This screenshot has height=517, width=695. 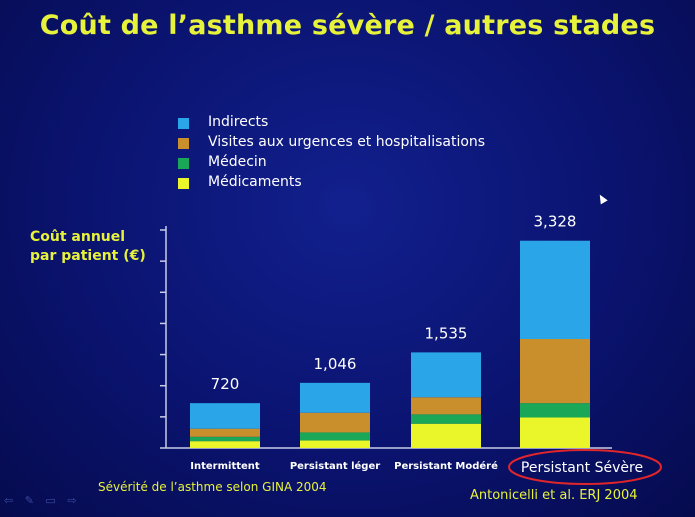 I want to click on legend-swatch-medecin, so click(x=183, y=163).